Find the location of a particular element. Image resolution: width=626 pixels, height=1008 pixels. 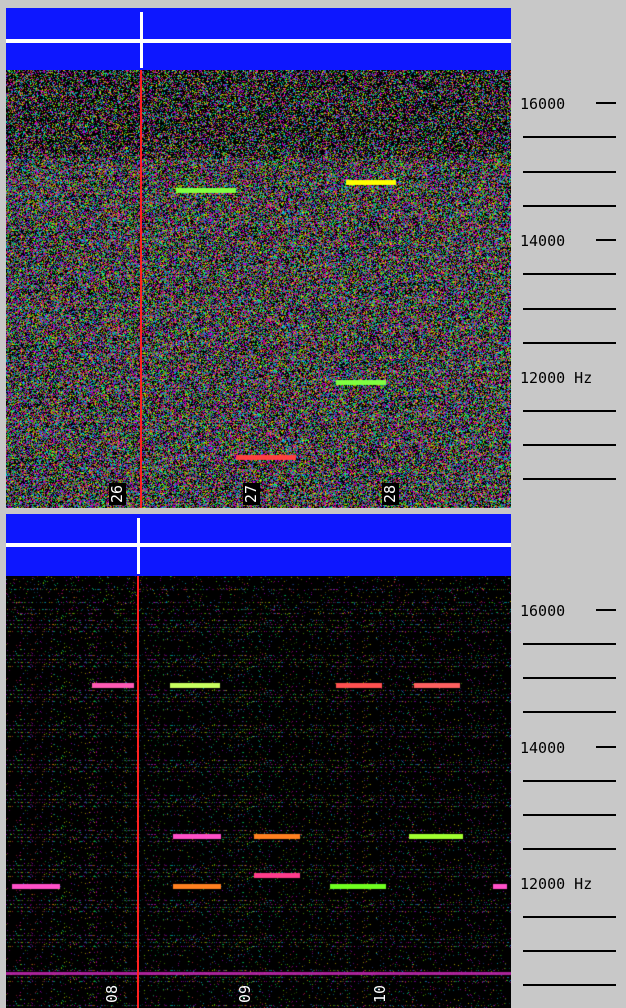

bottom-signal-strip is located at coordinates (258, 545).